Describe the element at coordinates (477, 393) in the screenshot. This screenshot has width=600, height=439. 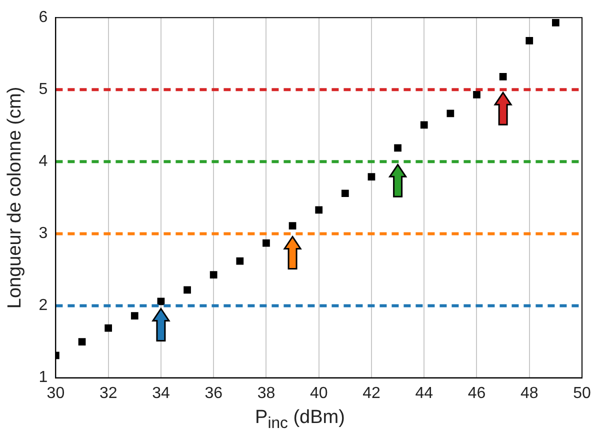
I see `x-tick-label: 46` at that location.